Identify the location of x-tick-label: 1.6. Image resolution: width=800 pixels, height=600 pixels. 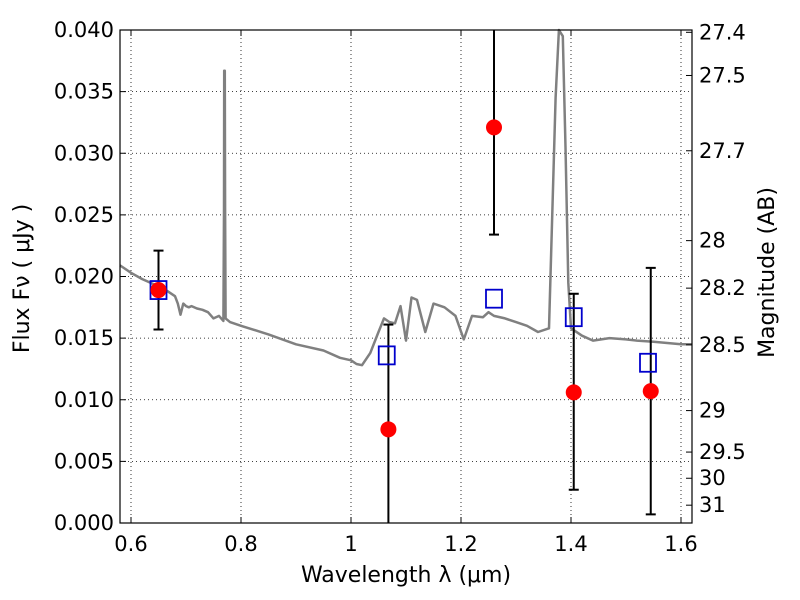
(680, 544).